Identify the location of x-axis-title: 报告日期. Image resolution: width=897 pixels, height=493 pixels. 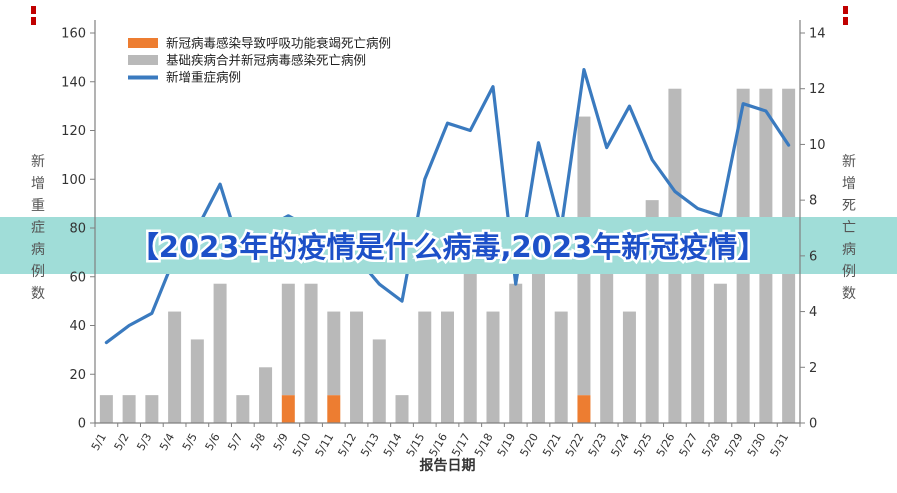
(448, 465).